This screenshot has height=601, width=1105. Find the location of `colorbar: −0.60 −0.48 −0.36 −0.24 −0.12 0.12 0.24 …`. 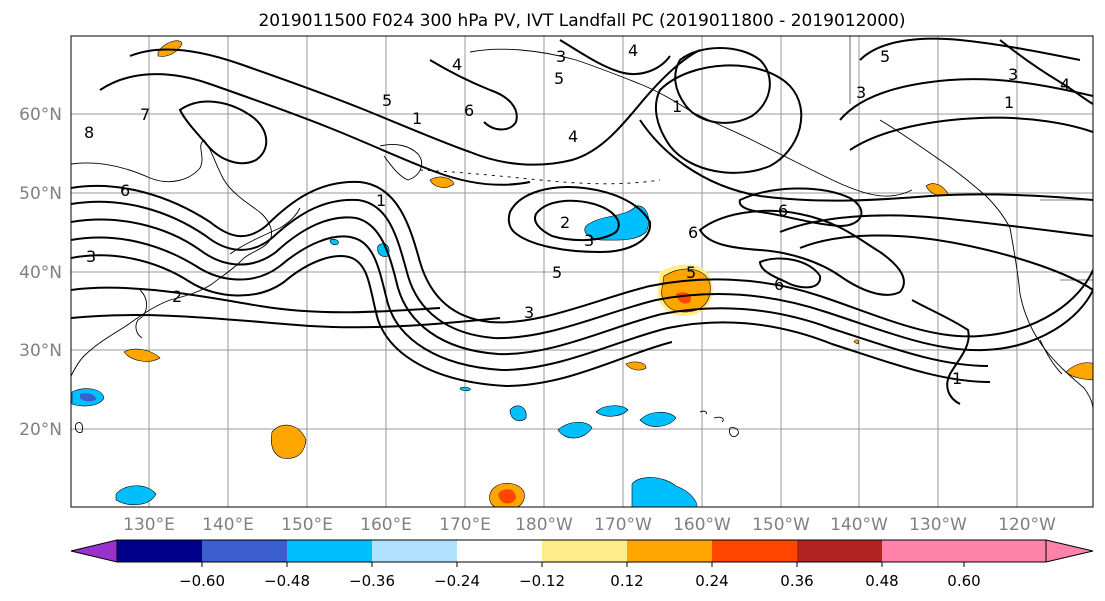

colorbar: −0.60 −0.48 −0.36 −0.24 −0.12 0.12 0.24 … is located at coordinates (582, 564).